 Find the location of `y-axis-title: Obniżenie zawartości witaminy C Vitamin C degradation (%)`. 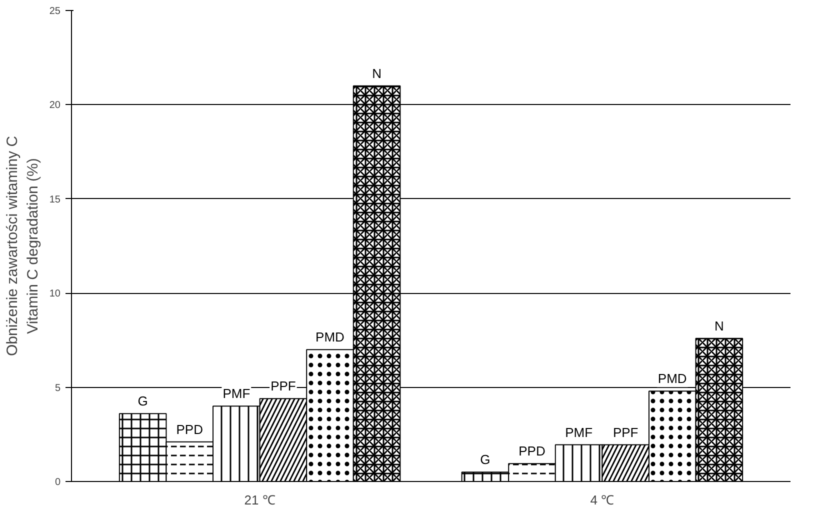

y-axis-title: Obniżenie zawartości witaminy C Vitamin C degradation (%) is located at coordinates (23, 246).